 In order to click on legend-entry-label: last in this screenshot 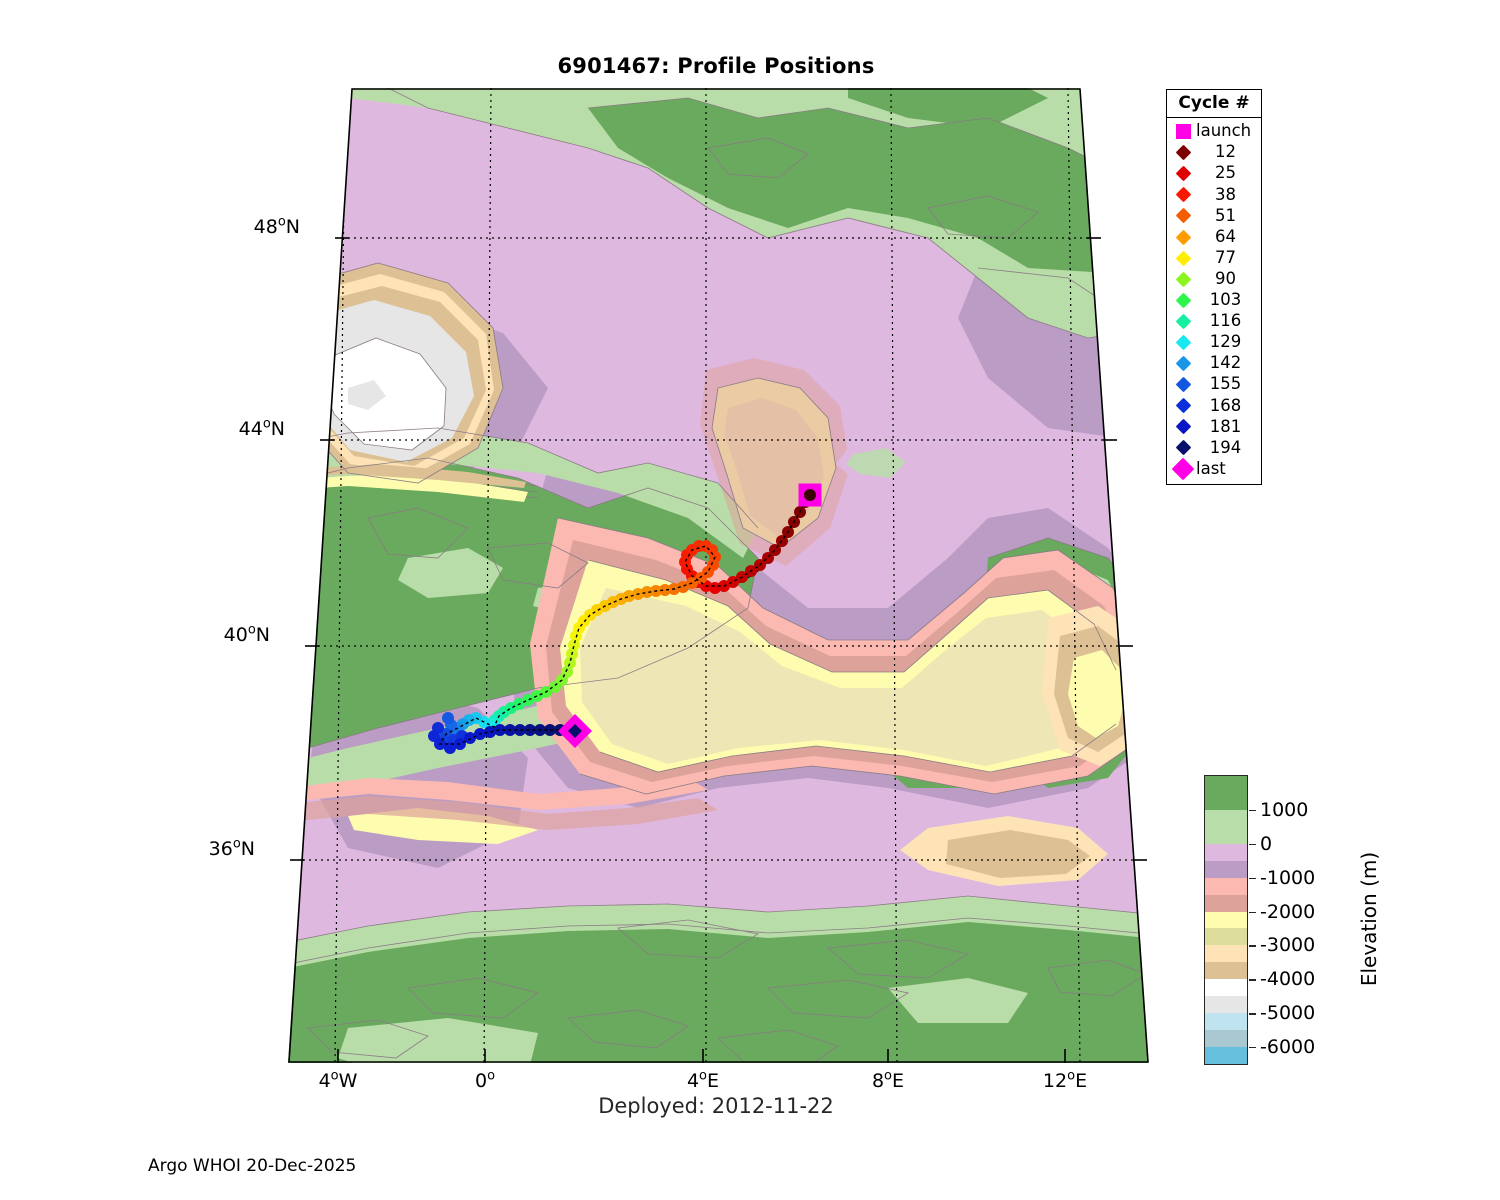, I will do `click(1211, 468)`.